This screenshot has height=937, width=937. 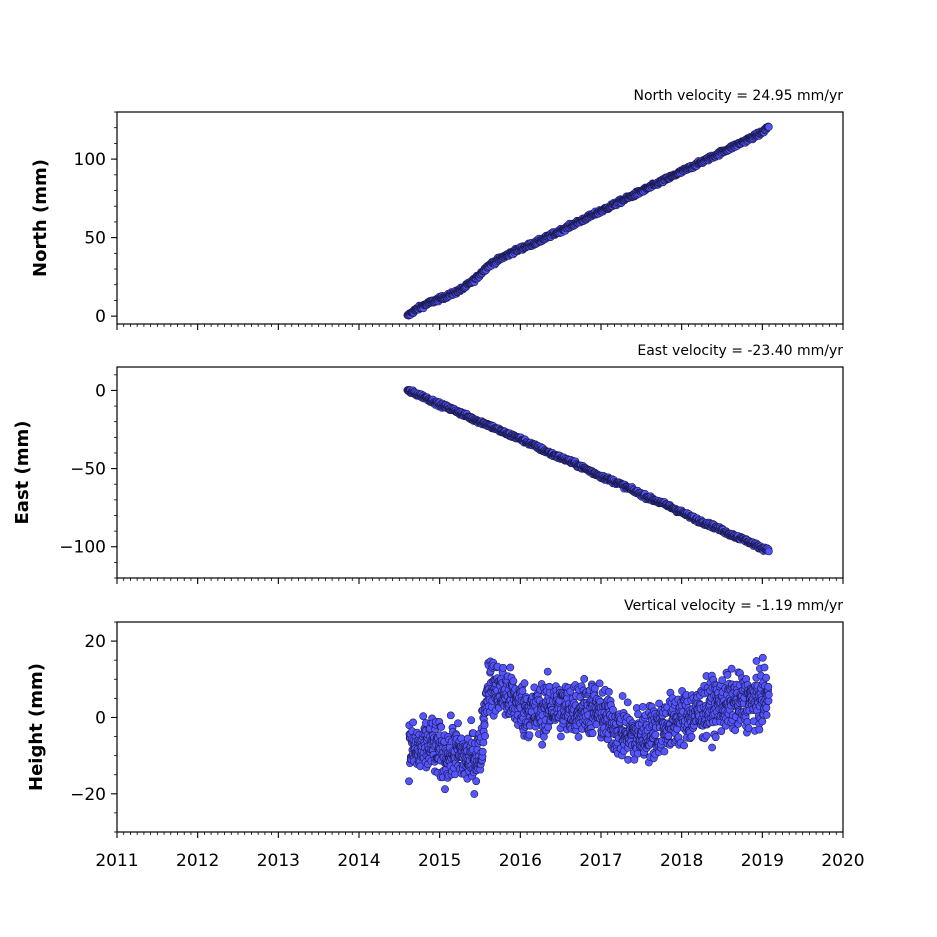 I want to click on y-axis-label: East (mm), so click(x=22, y=473).